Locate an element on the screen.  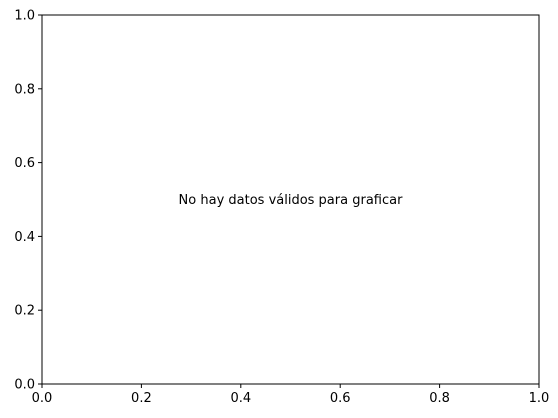
y-tick-label: 1.0 is located at coordinates (24, 16).